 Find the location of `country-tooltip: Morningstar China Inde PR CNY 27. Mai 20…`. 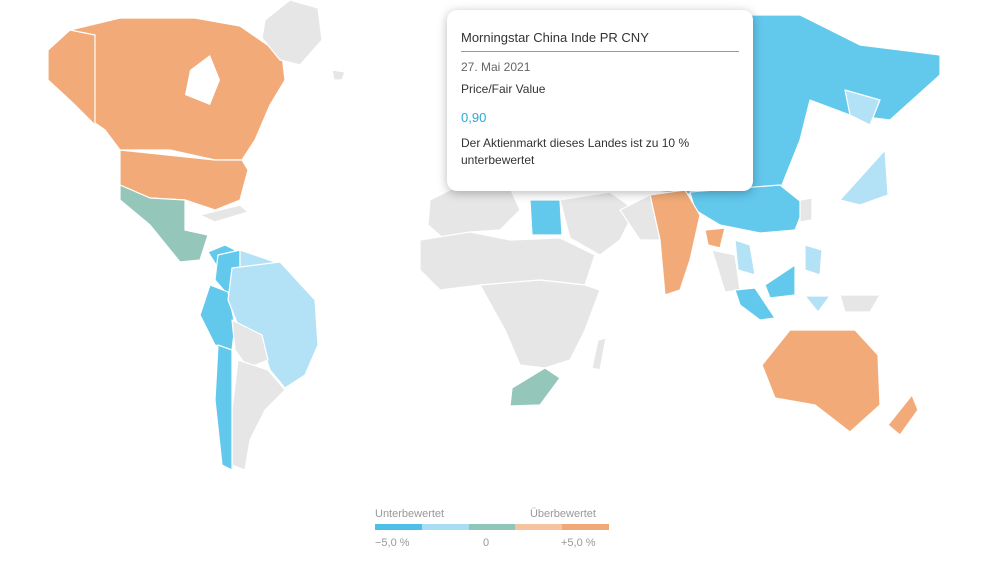

country-tooltip: Morningstar China Inde PR CNY 27. Mai 20… is located at coordinates (600, 100).